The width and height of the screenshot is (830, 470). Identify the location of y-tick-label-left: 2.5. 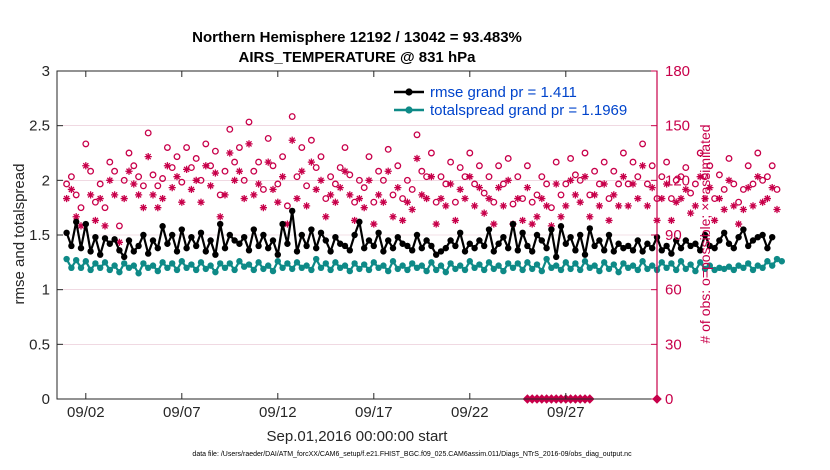
(39, 126).